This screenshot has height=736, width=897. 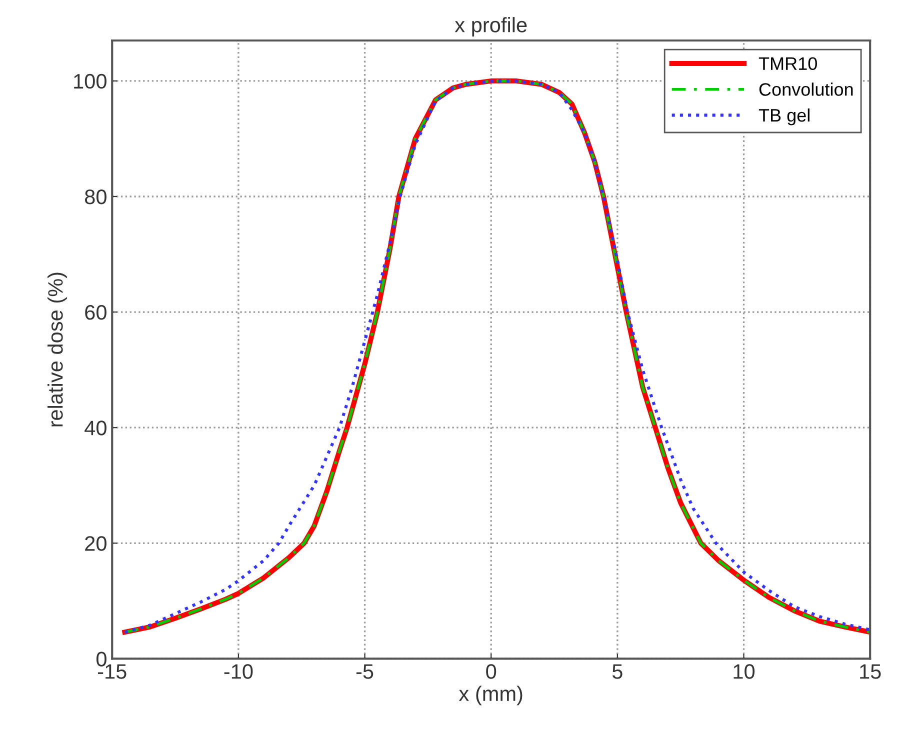 What do you see at coordinates (806, 89) in the screenshot?
I see `legend-label: Convolution` at bounding box center [806, 89].